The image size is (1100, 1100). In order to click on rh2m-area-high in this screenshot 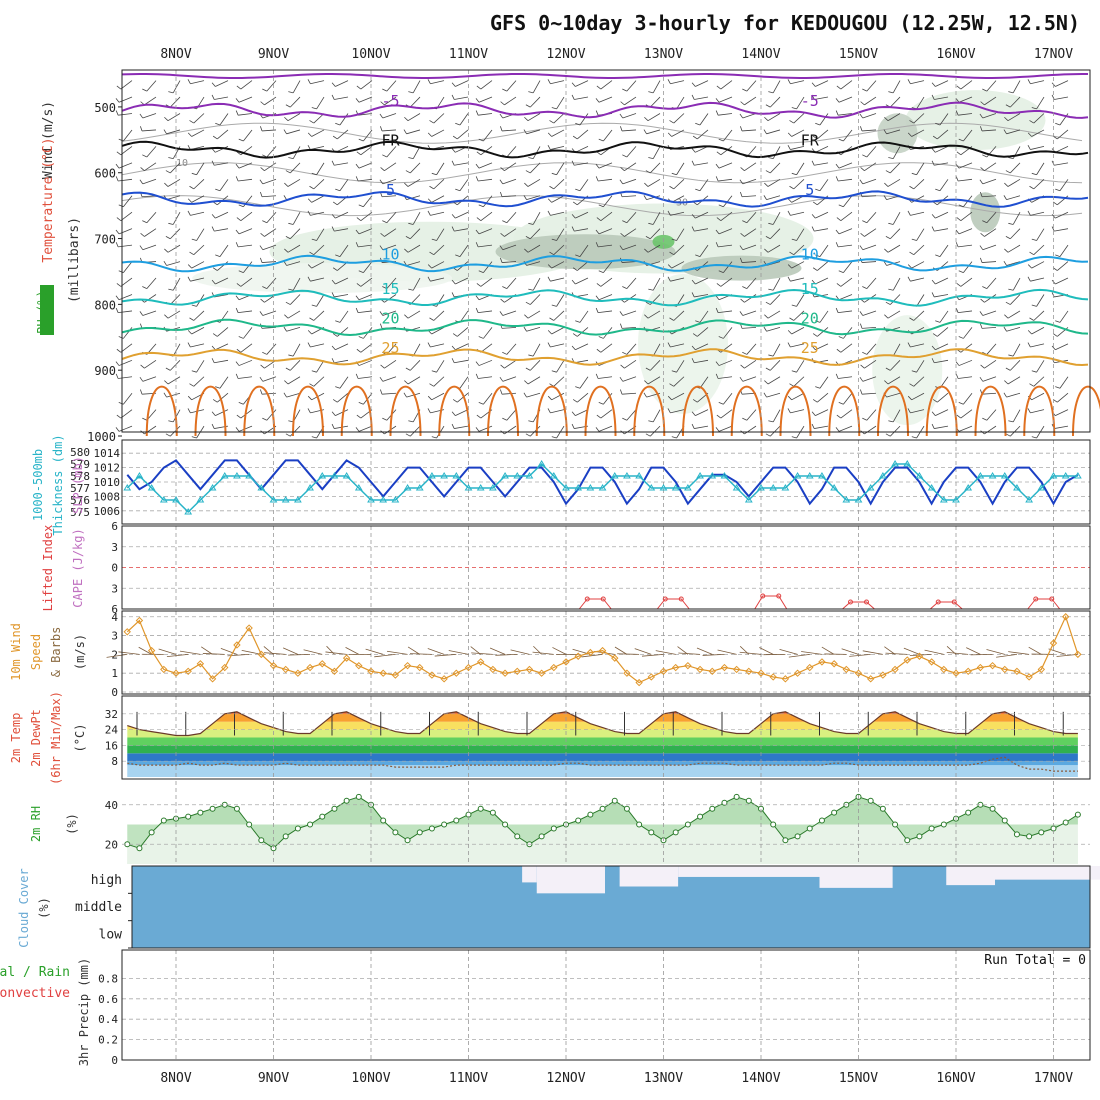, I will do `click(602, 822)`.